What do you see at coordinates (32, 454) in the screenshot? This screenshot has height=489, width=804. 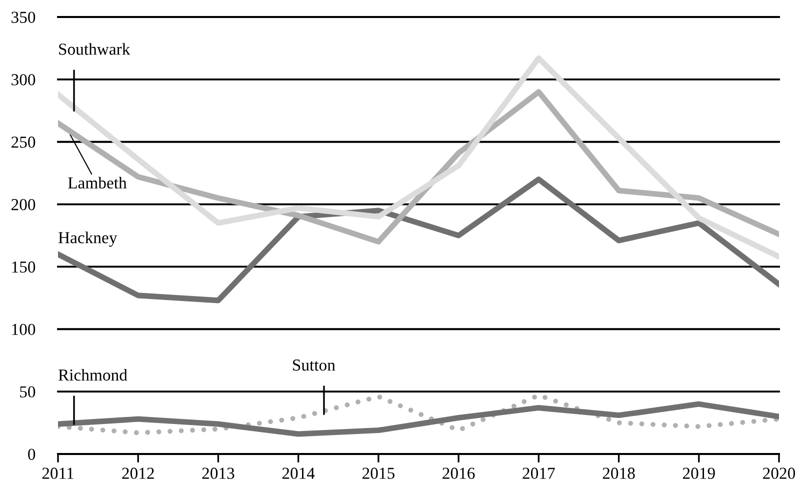 I see `y-tick-label: 0` at bounding box center [32, 454].